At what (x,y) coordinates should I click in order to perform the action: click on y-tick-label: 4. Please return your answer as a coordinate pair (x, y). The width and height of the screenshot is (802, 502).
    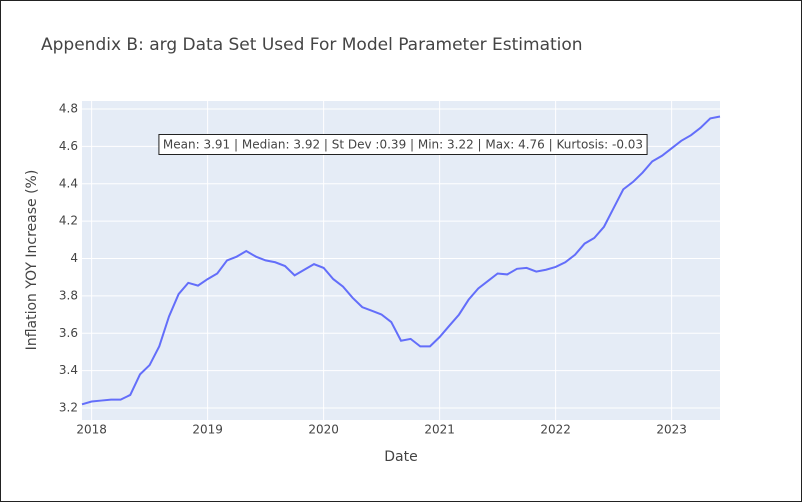
    Looking at the image, I should click on (74, 258).